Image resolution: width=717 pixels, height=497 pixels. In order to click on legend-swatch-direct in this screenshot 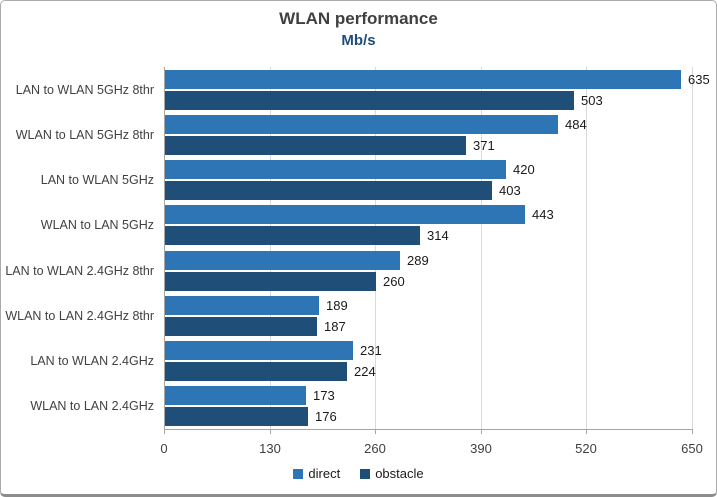, I will do `click(298, 473)`.